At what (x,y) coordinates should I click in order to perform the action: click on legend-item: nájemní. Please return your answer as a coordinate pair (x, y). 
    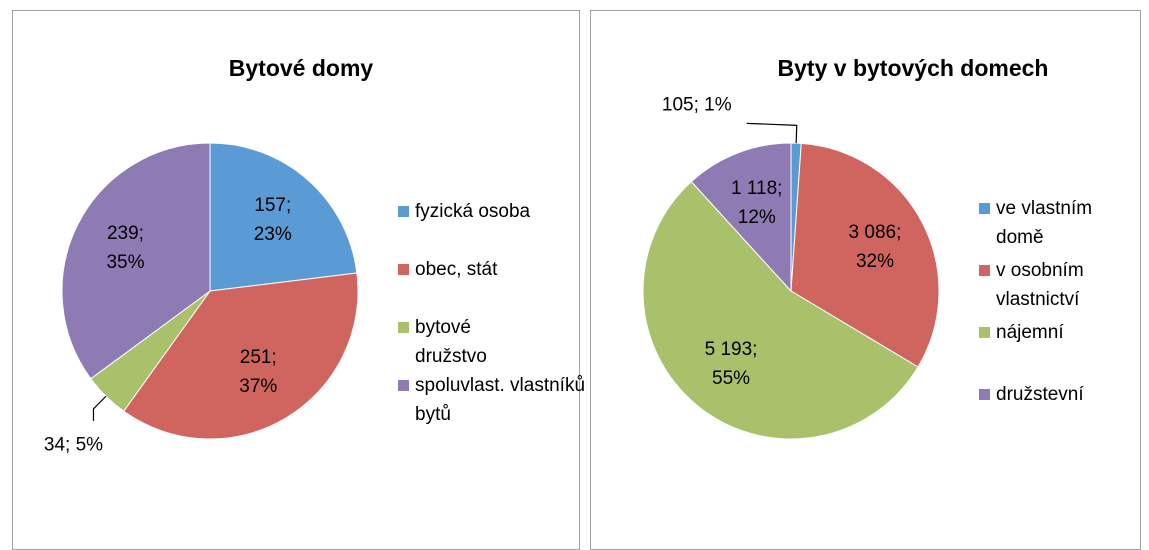
    Looking at the image, I should click on (1046, 349).